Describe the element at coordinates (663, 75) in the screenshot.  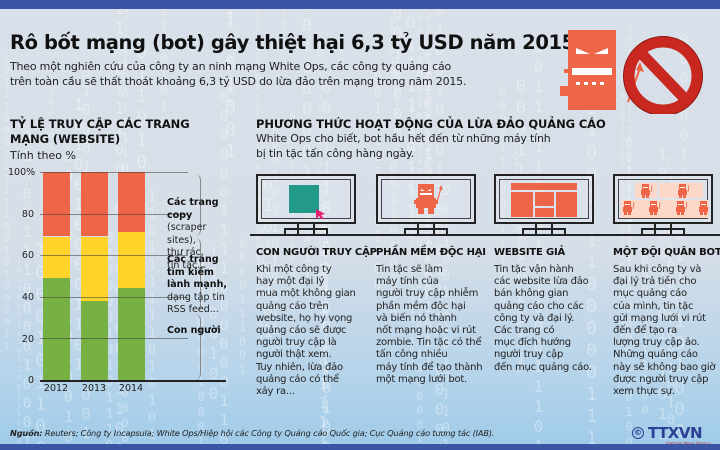
I see `prohibition-sign-icon` at that location.